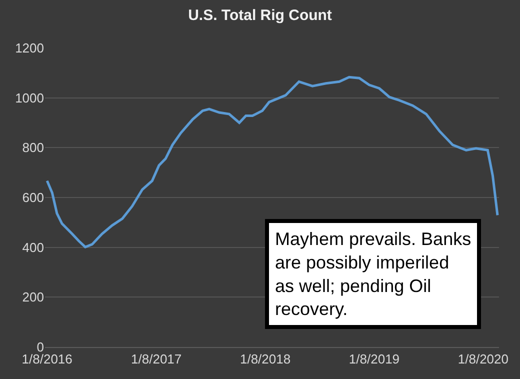 Image resolution: width=520 pixels, height=379 pixels. I want to click on y-tick-label: 200, so click(33, 297).